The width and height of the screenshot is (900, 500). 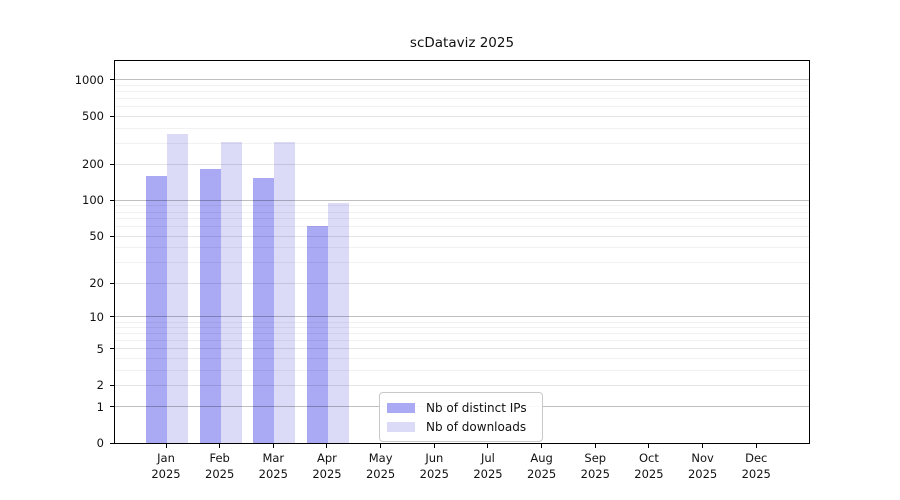 I want to click on y-tick-label-20: 20, so click(x=96, y=283).